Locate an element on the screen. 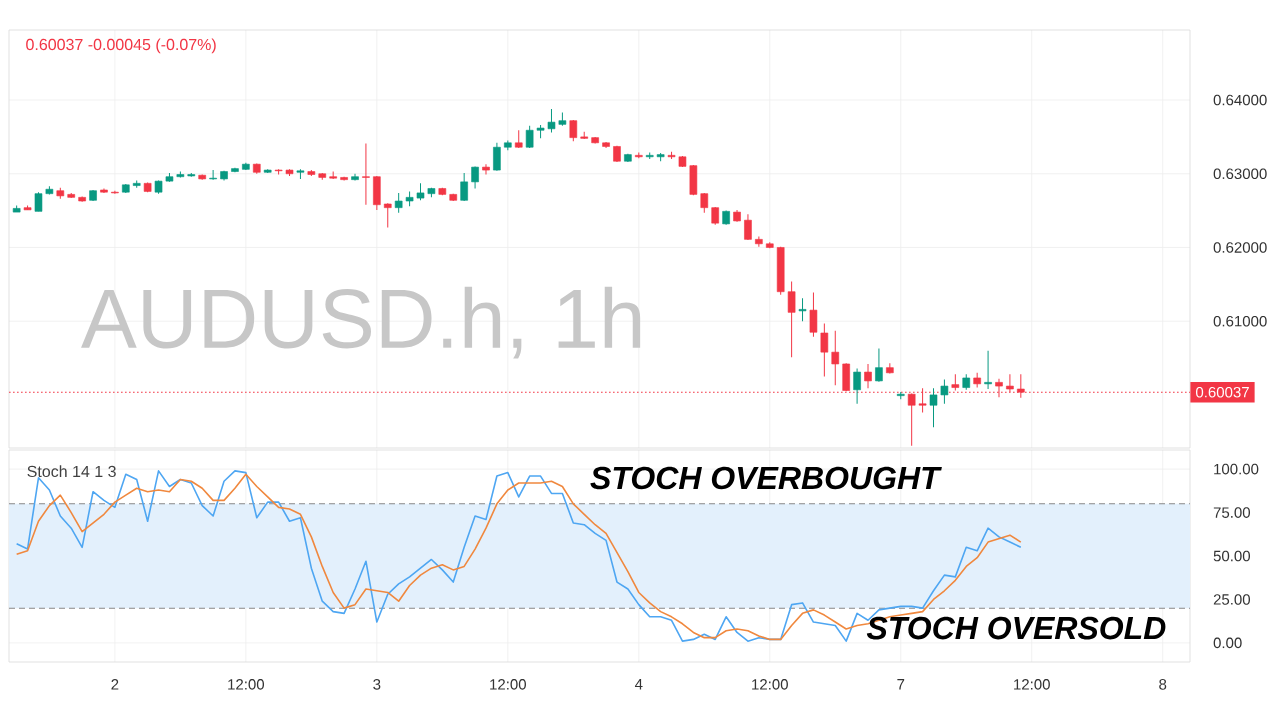  text: AUDUSD.h, 1h is located at coordinates (361, 322).